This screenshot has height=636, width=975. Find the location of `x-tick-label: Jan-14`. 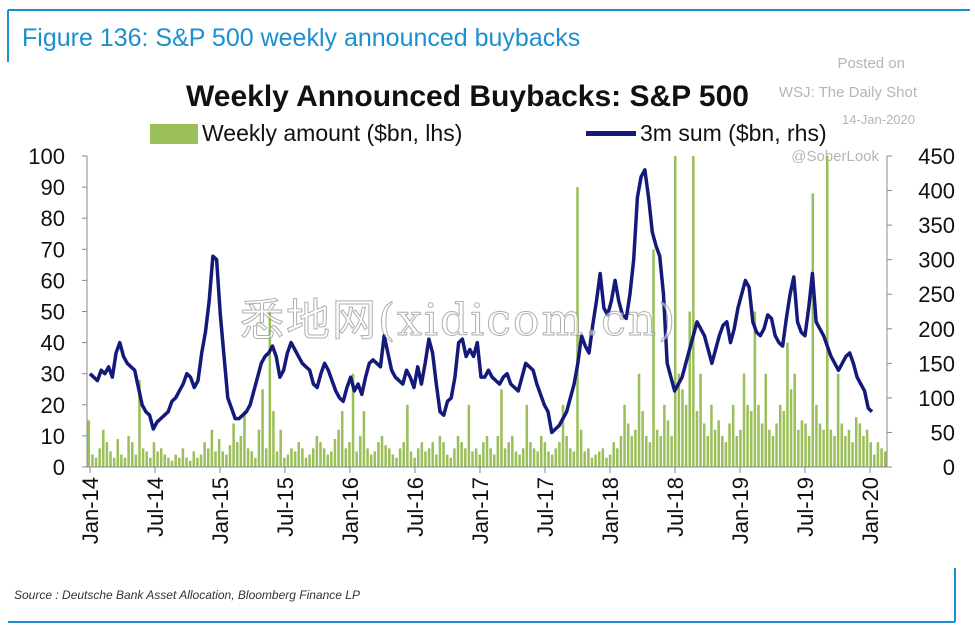

x-tick-label: Jan-14 is located at coordinates (90, 510).